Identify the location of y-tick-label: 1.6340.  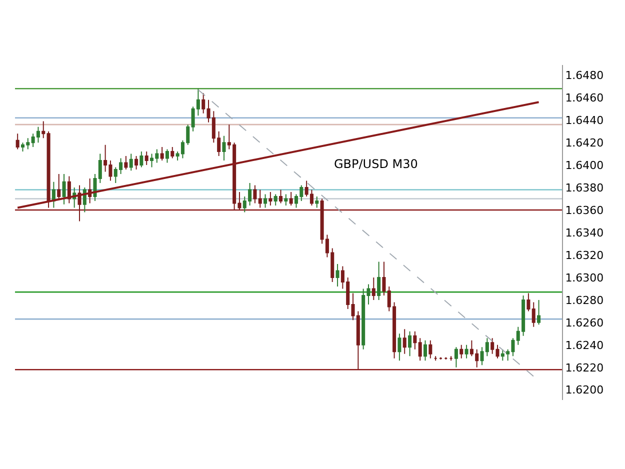
(584, 233).